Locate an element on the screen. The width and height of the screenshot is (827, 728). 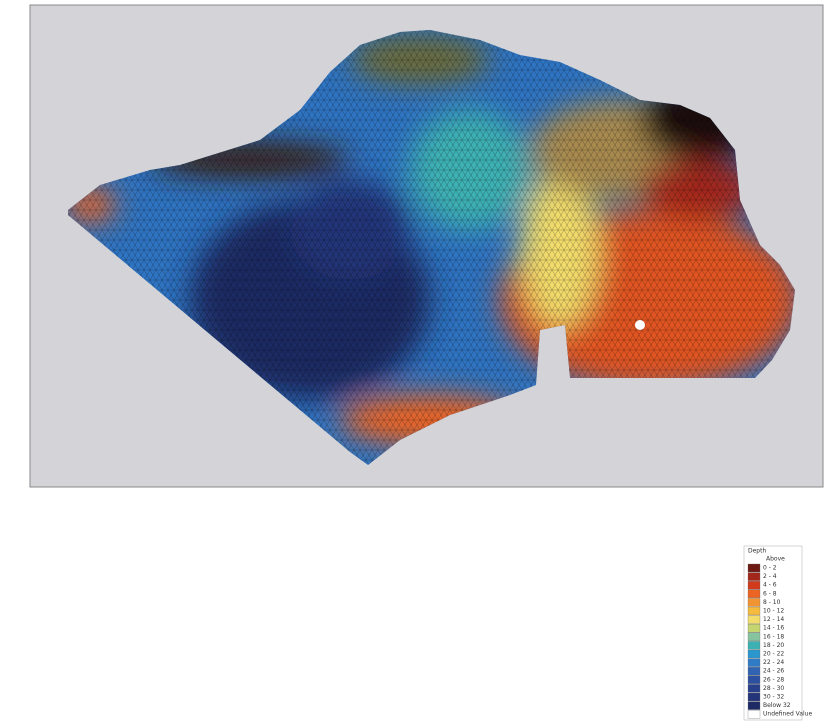
legend-label: 12 - 14 is located at coordinates (773, 619).